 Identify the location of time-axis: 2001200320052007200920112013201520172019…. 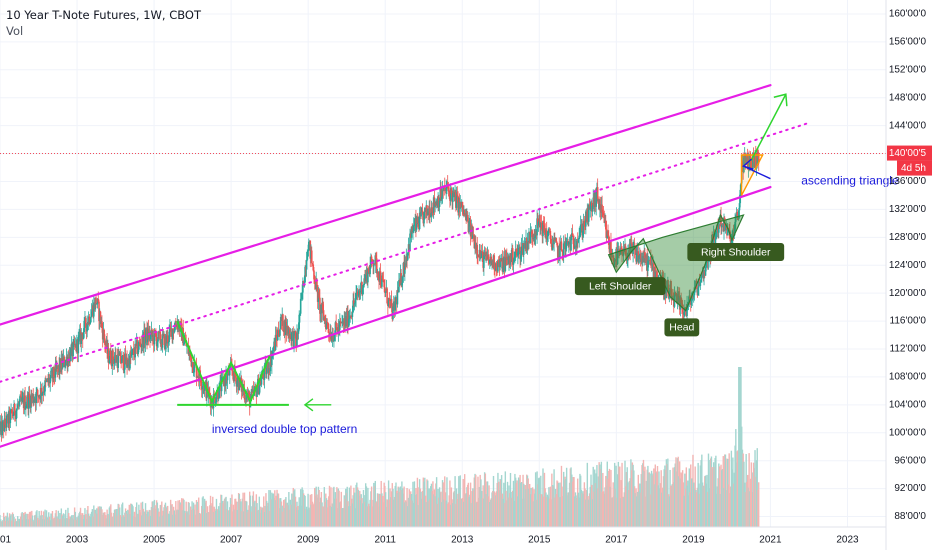
(443, 536).